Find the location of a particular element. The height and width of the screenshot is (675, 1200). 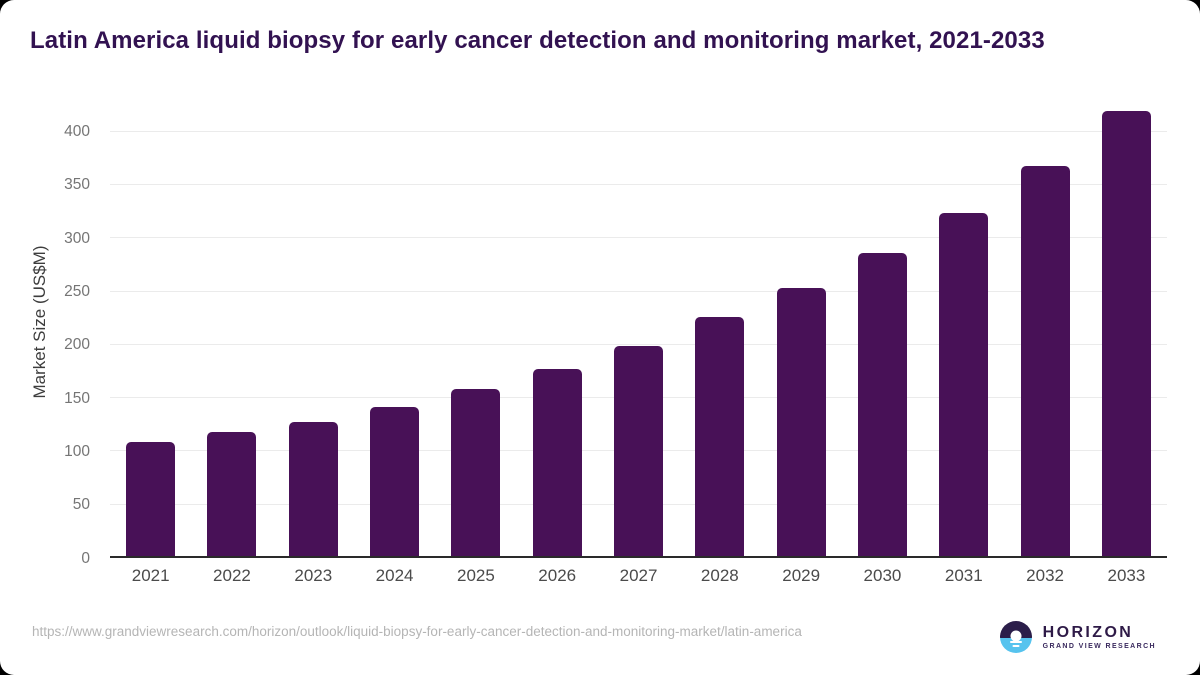

bar-slot-2032 is located at coordinates (1044, 331).